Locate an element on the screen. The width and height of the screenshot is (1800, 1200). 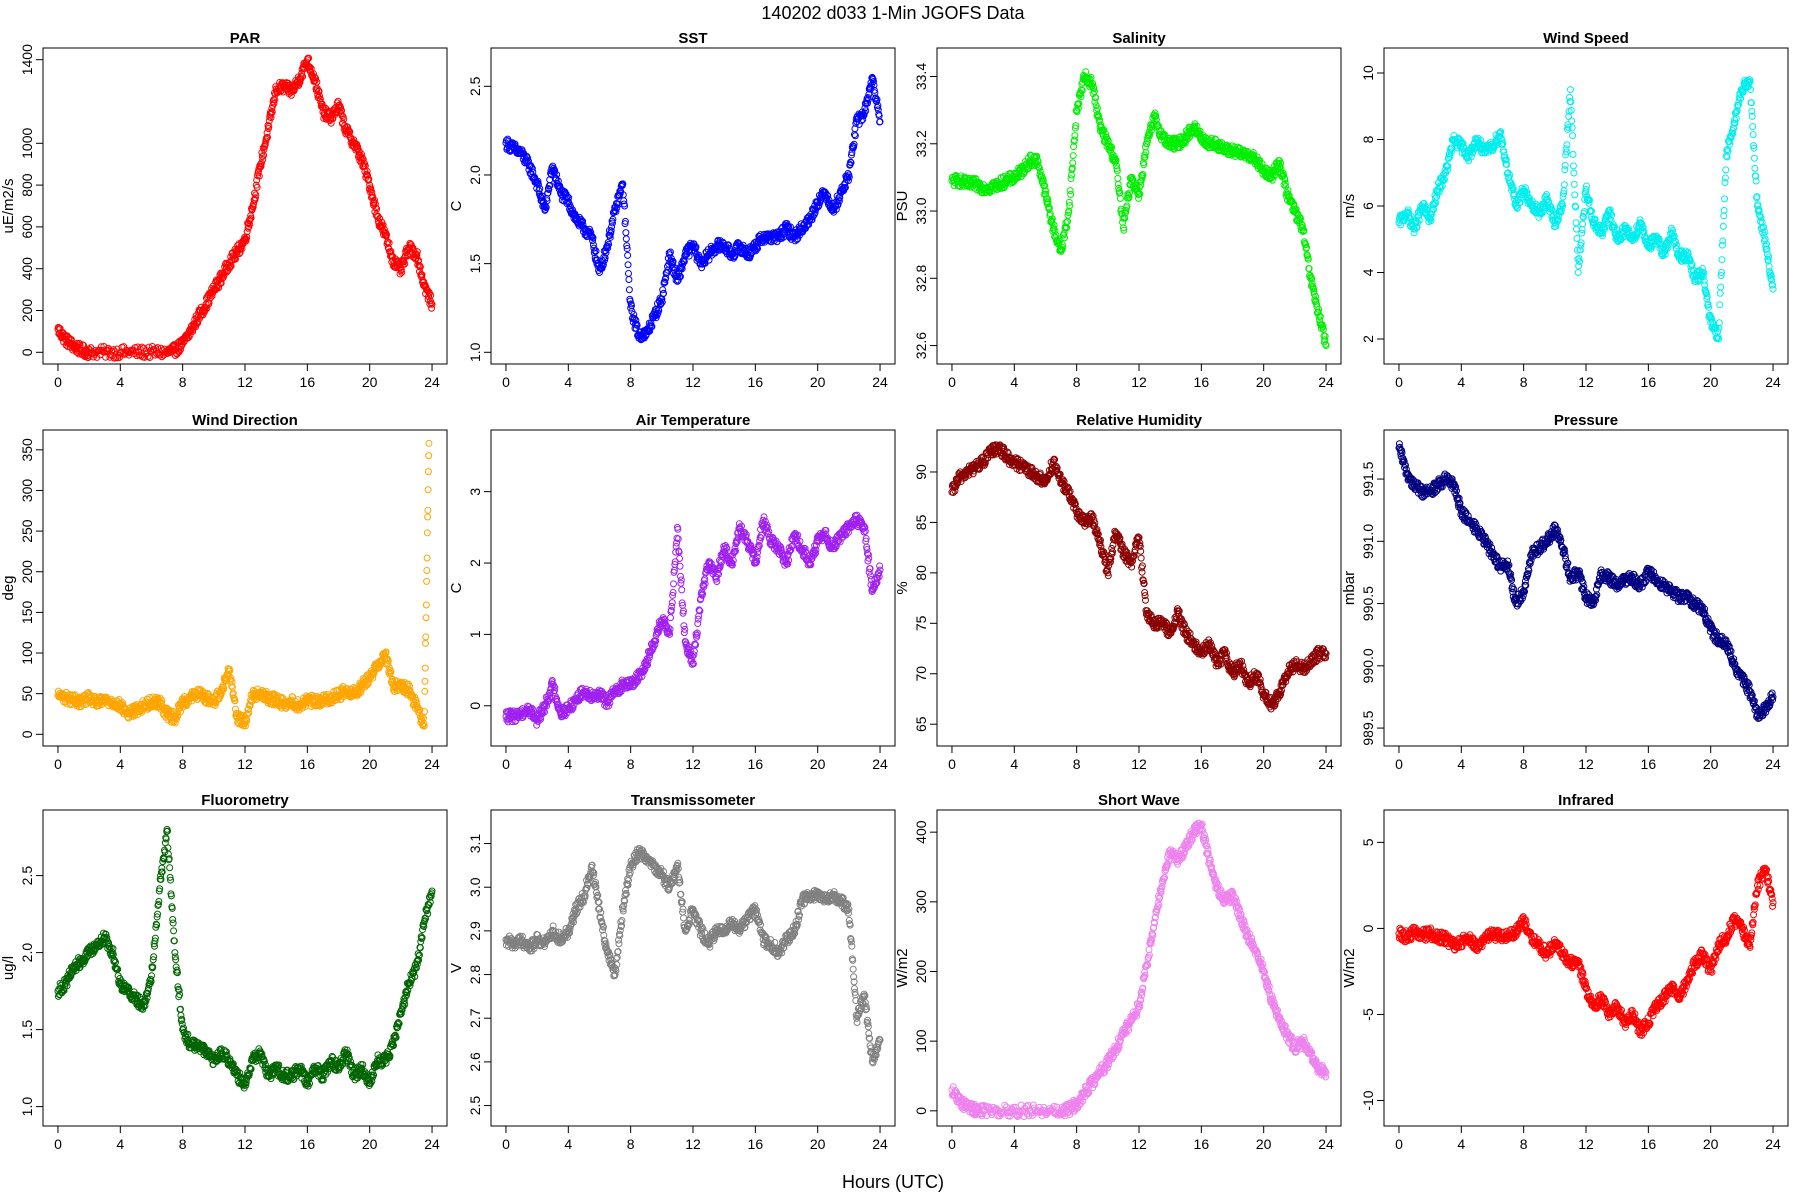
y-tick-label: 2.5 is located at coordinates (475, 86).